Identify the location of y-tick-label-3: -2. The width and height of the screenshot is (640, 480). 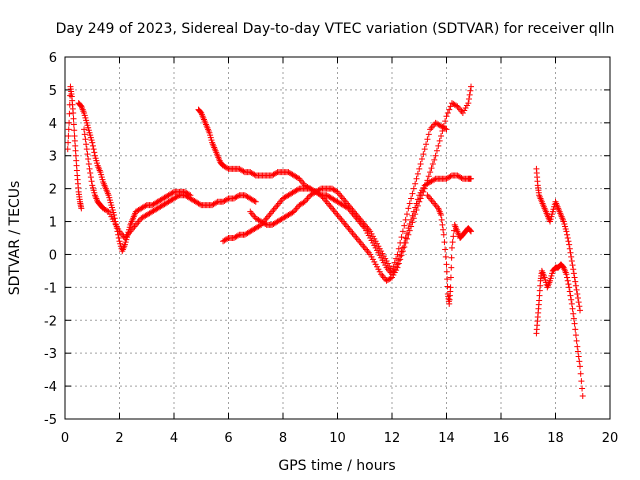
(50, 321).